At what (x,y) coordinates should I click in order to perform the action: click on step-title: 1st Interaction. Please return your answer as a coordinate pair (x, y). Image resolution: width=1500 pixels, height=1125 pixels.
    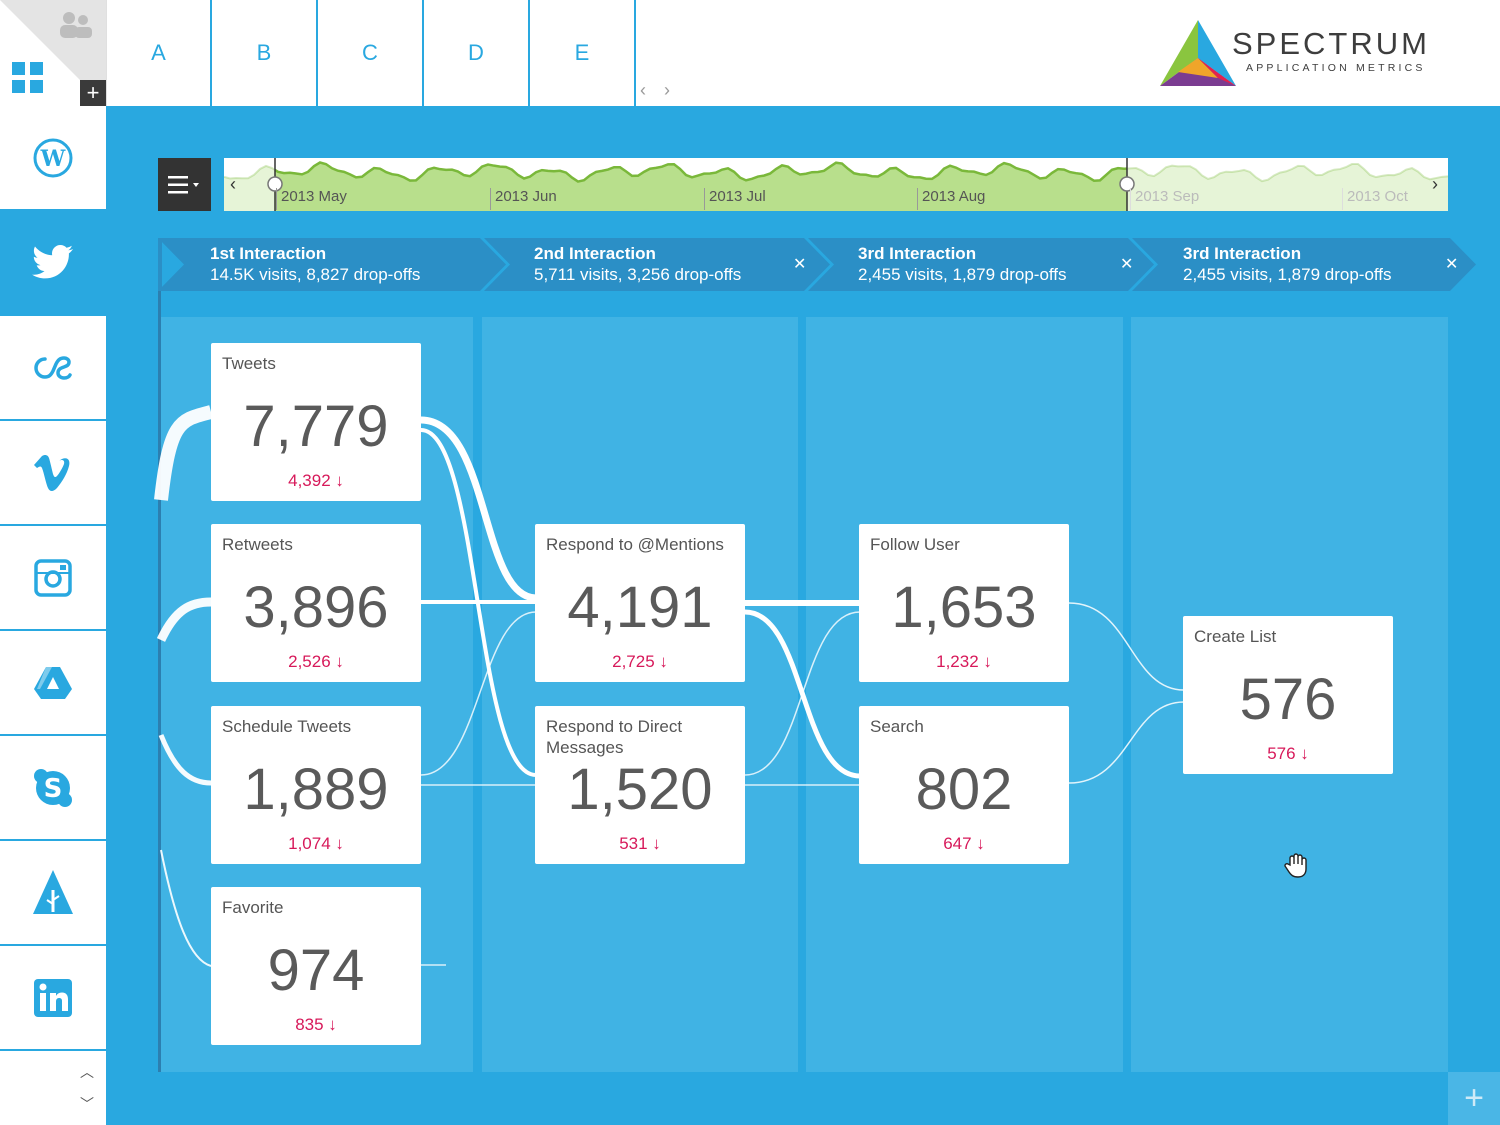
    Looking at the image, I should click on (268, 253).